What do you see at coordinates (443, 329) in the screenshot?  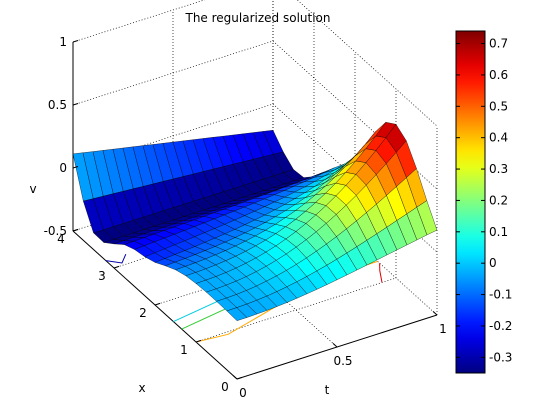 I see `x-tick-label: 1` at bounding box center [443, 329].